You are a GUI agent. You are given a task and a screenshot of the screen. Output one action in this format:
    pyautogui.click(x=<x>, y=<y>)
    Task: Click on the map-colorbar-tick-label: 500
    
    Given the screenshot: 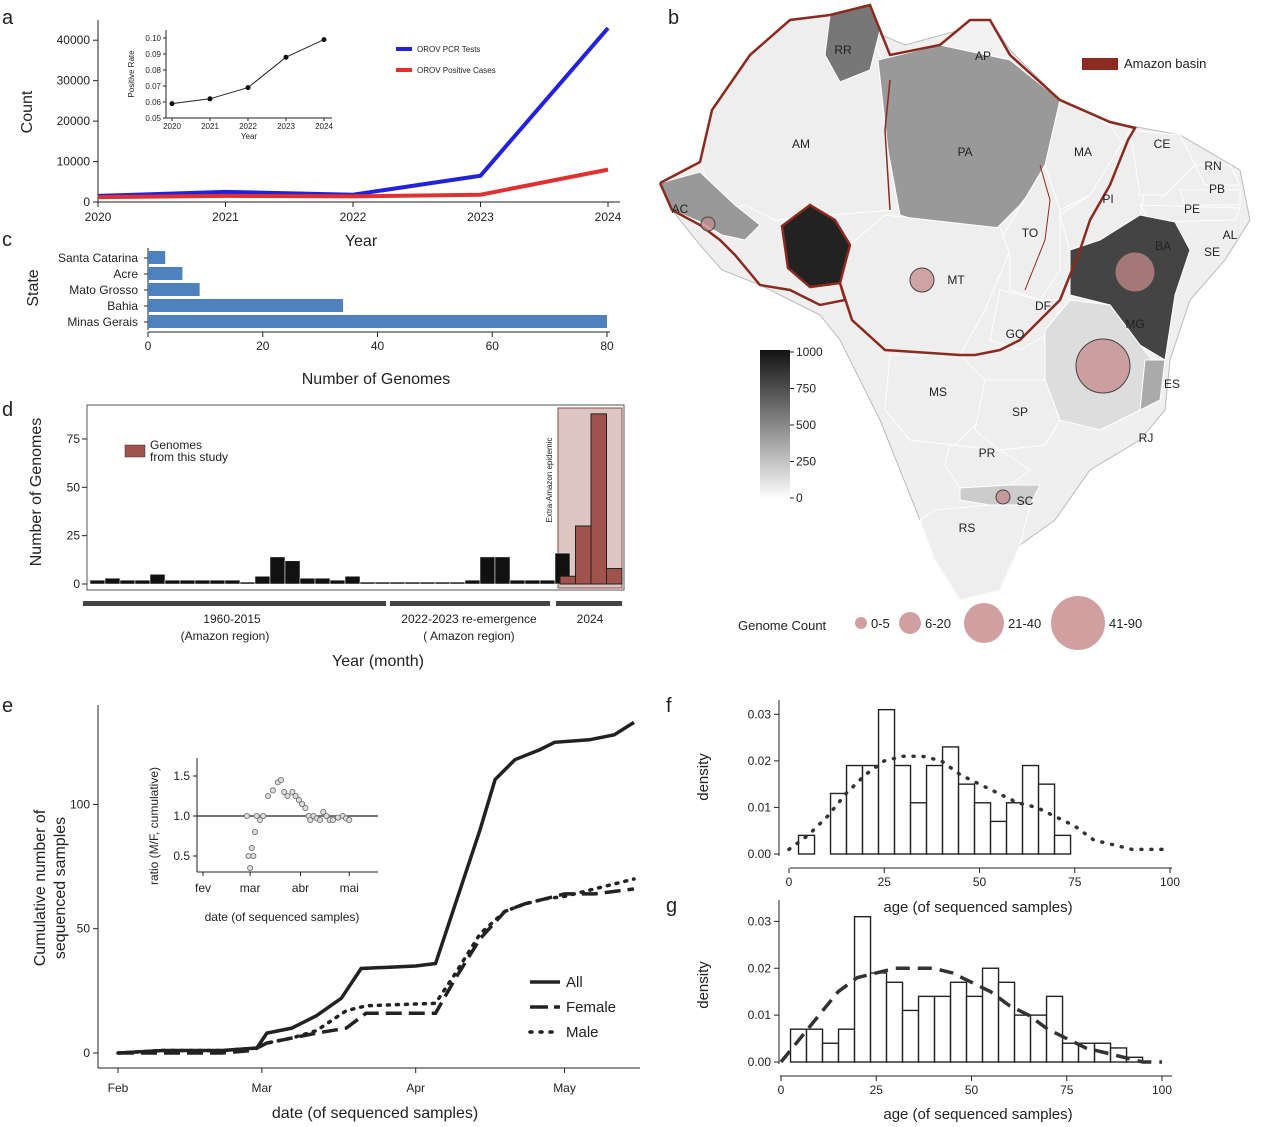 What is the action you would take?
    pyautogui.click(x=806, y=425)
    